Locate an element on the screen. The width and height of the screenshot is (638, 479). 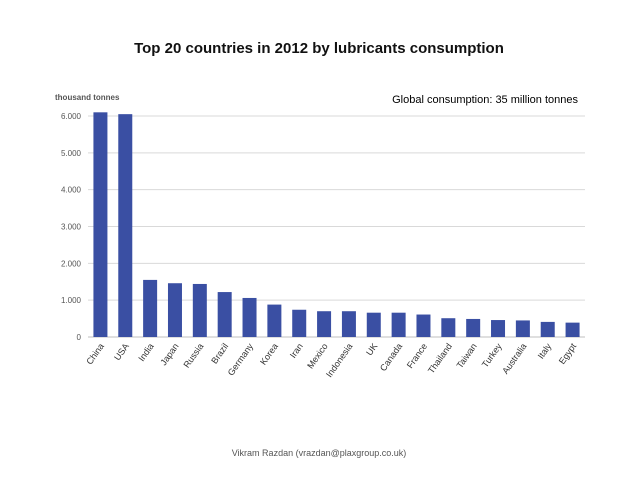
bar-brazil is located at coordinates (224, 314).